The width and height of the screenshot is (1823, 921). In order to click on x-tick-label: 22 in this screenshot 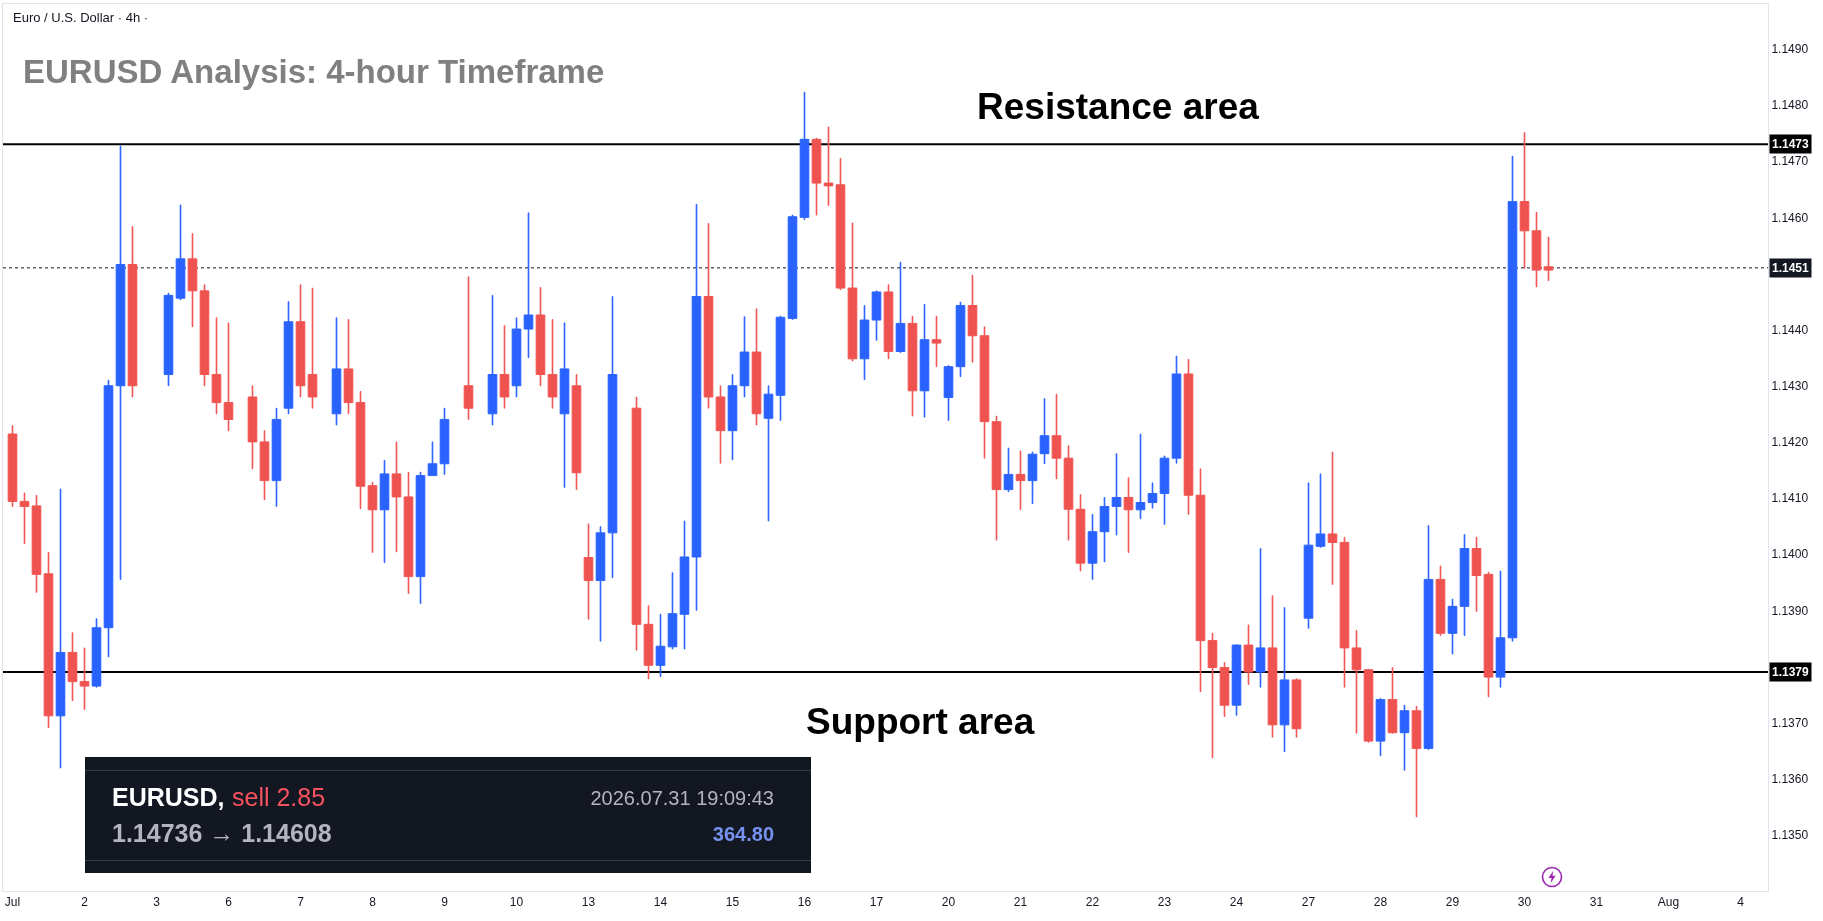, I will do `click(1092, 902)`.